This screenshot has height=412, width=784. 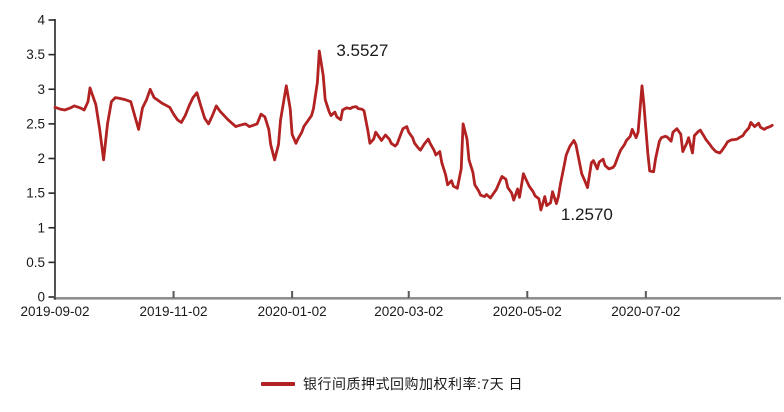 I want to click on x-tick-label: 2020-07-02, so click(x=645, y=311).